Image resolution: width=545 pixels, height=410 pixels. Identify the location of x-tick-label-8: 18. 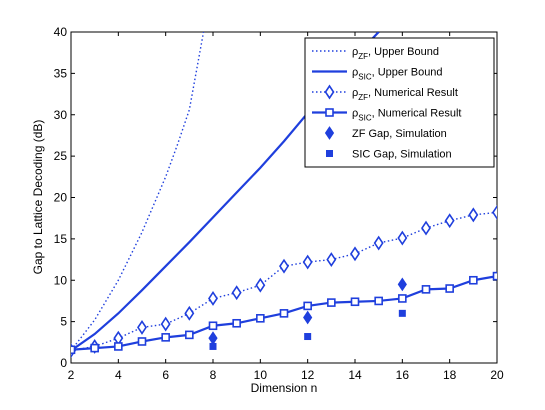
(450, 375).